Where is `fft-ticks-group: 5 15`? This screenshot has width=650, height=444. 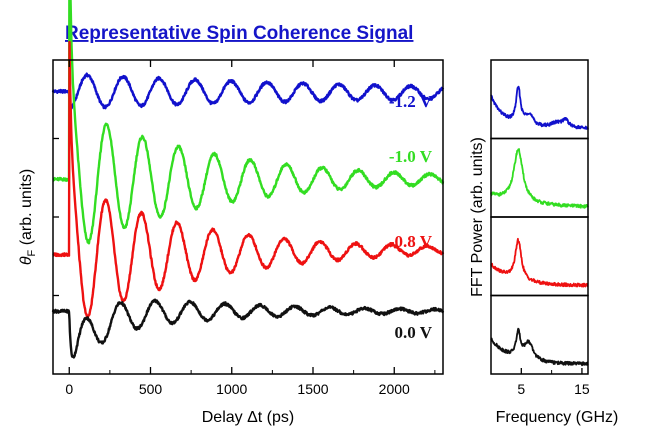 fft-ticks-group: 5 15 is located at coordinates (553, 382).